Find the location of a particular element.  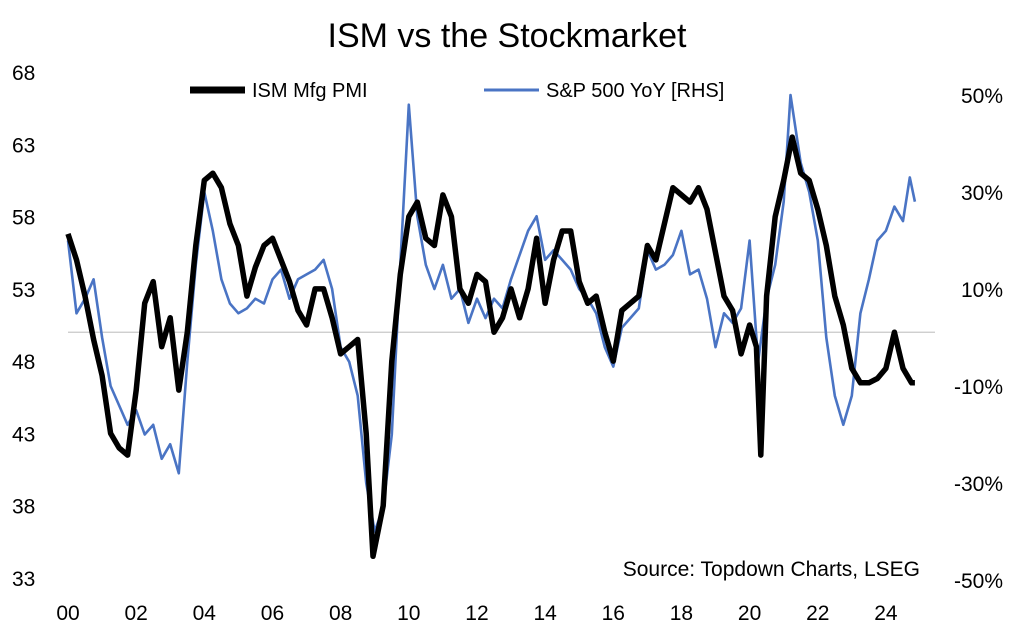

right-tick-label: 50% is located at coordinates (982, 96).